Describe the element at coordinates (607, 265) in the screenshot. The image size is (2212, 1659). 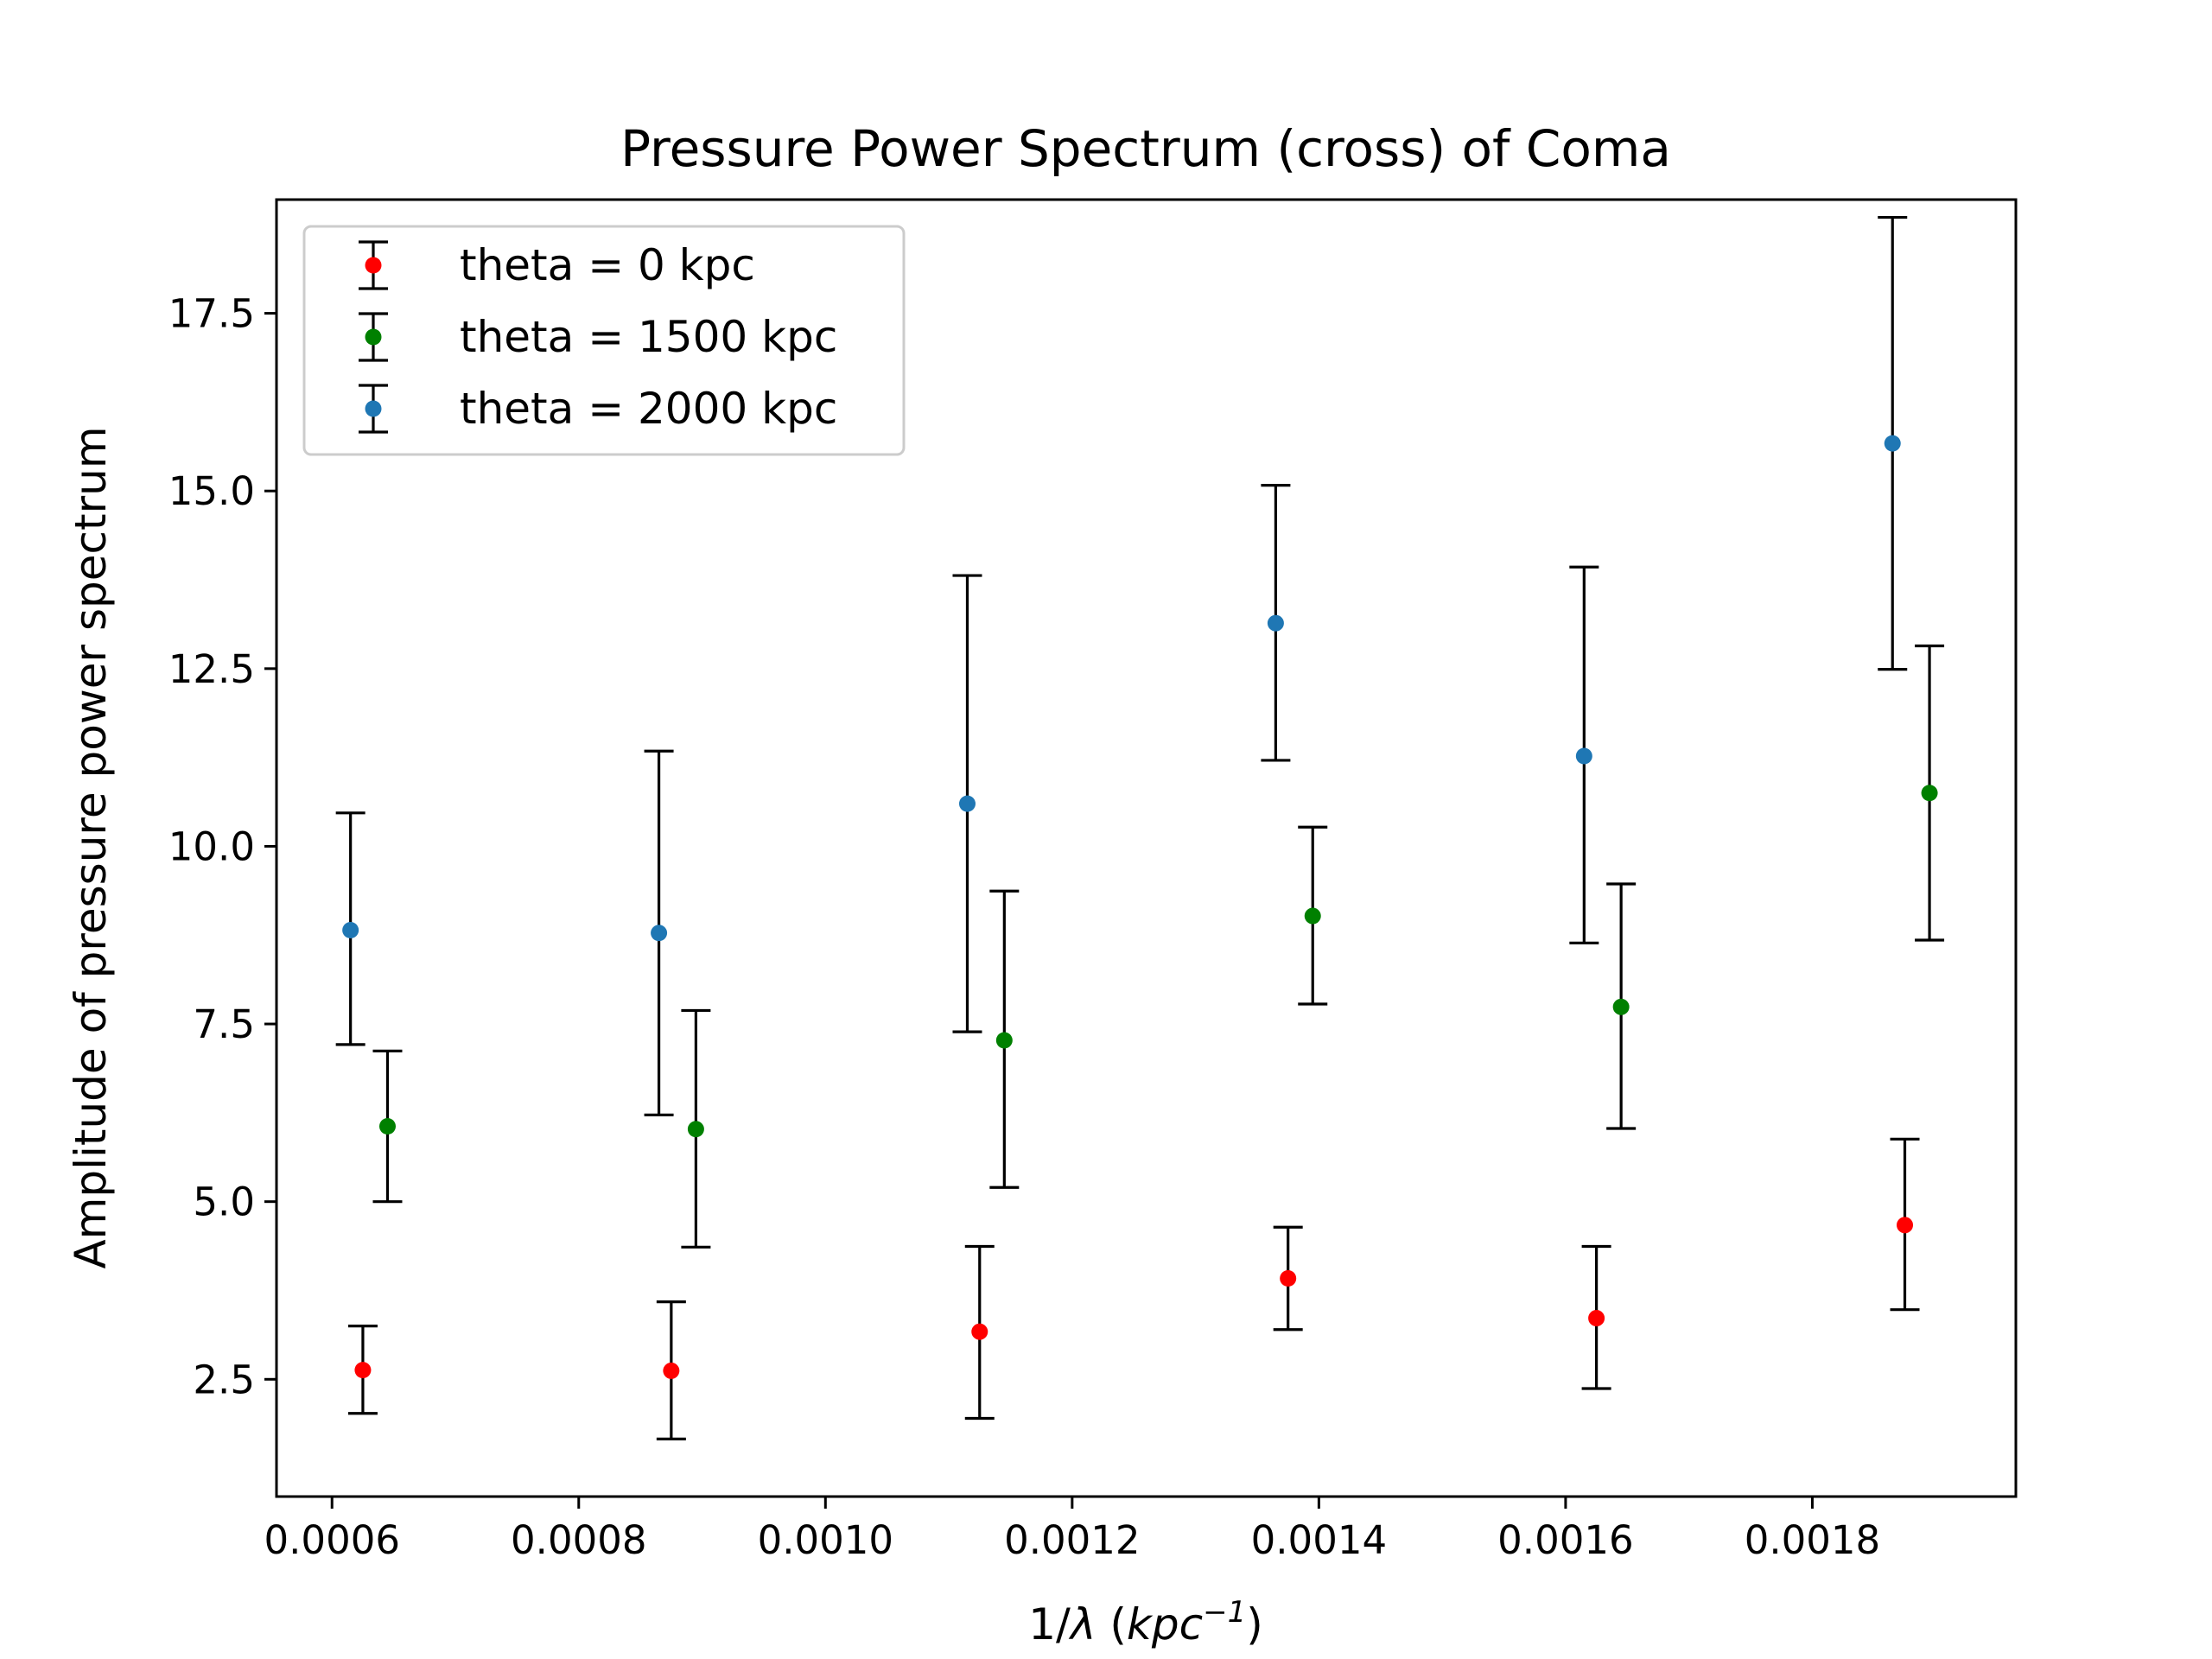
I see `legend-label: theta = 0 kpc` at that location.